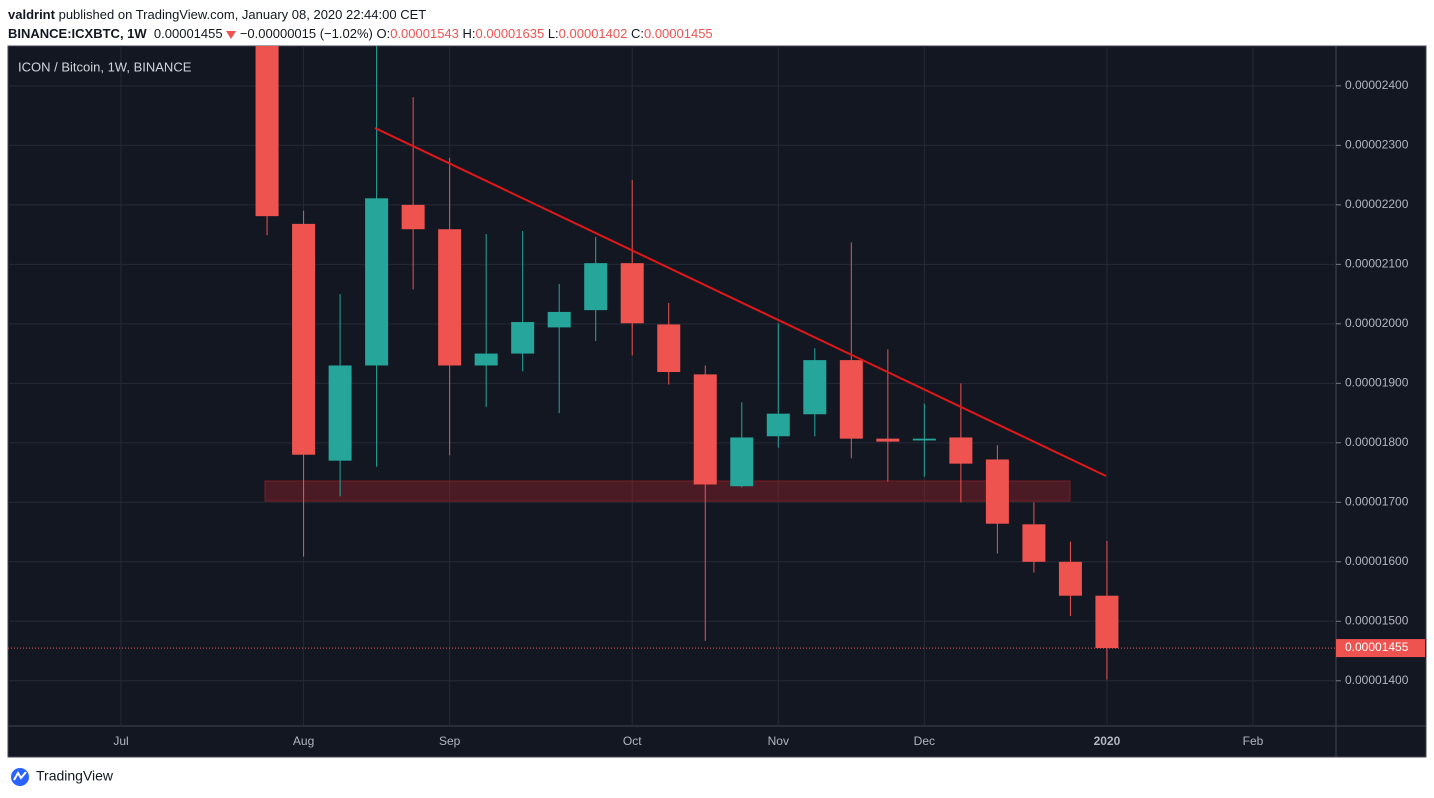 The height and width of the screenshot is (798, 1434). What do you see at coordinates (383, 33) in the screenshot?
I see `o-label: O:` at bounding box center [383, 33].